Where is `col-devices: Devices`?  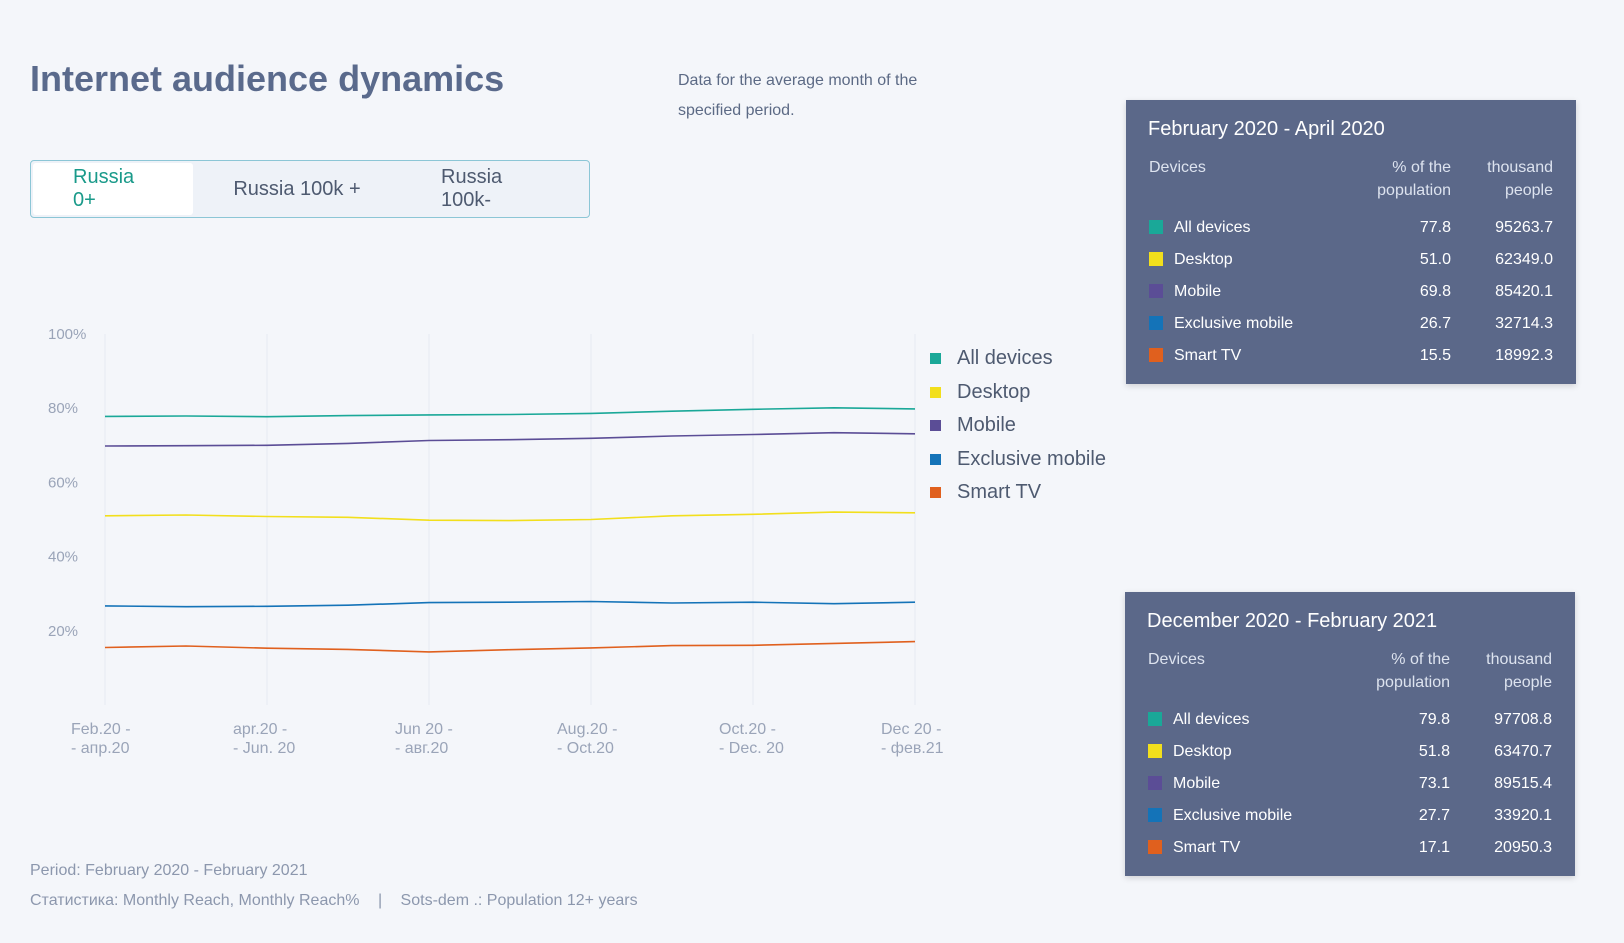
col-devices: Devices is located at coordinates (1176, 659).